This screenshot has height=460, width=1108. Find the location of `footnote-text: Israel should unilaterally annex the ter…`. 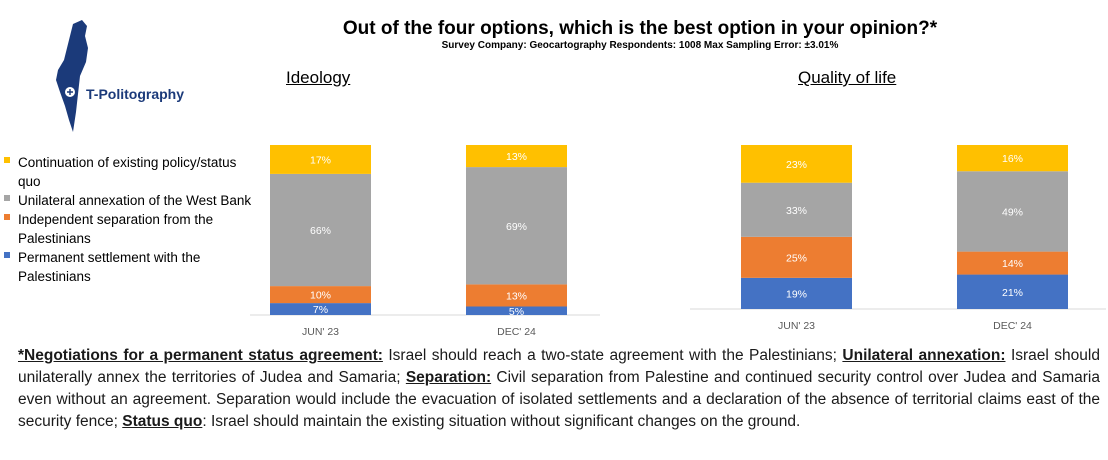

footnote-text: Israel should unilaterally annex the ter… is located at coordinates (559, 366).